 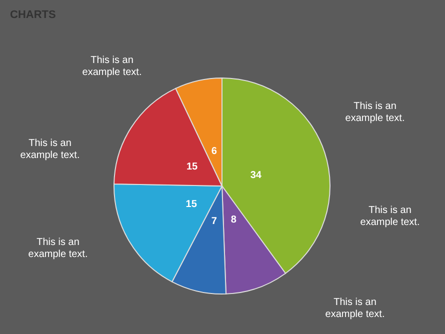 What do you see at coordinates (233, 220) in the screenshot?
I see `data-label: 8` at bounding box center [233, 220].